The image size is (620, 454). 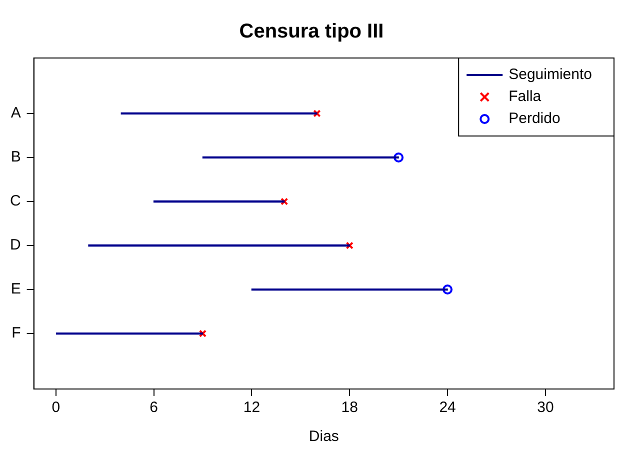 What do you see at coordinates (16, 333) in the screenshot?
I see `y-tick-label: F` at bounding box center [16, 333].